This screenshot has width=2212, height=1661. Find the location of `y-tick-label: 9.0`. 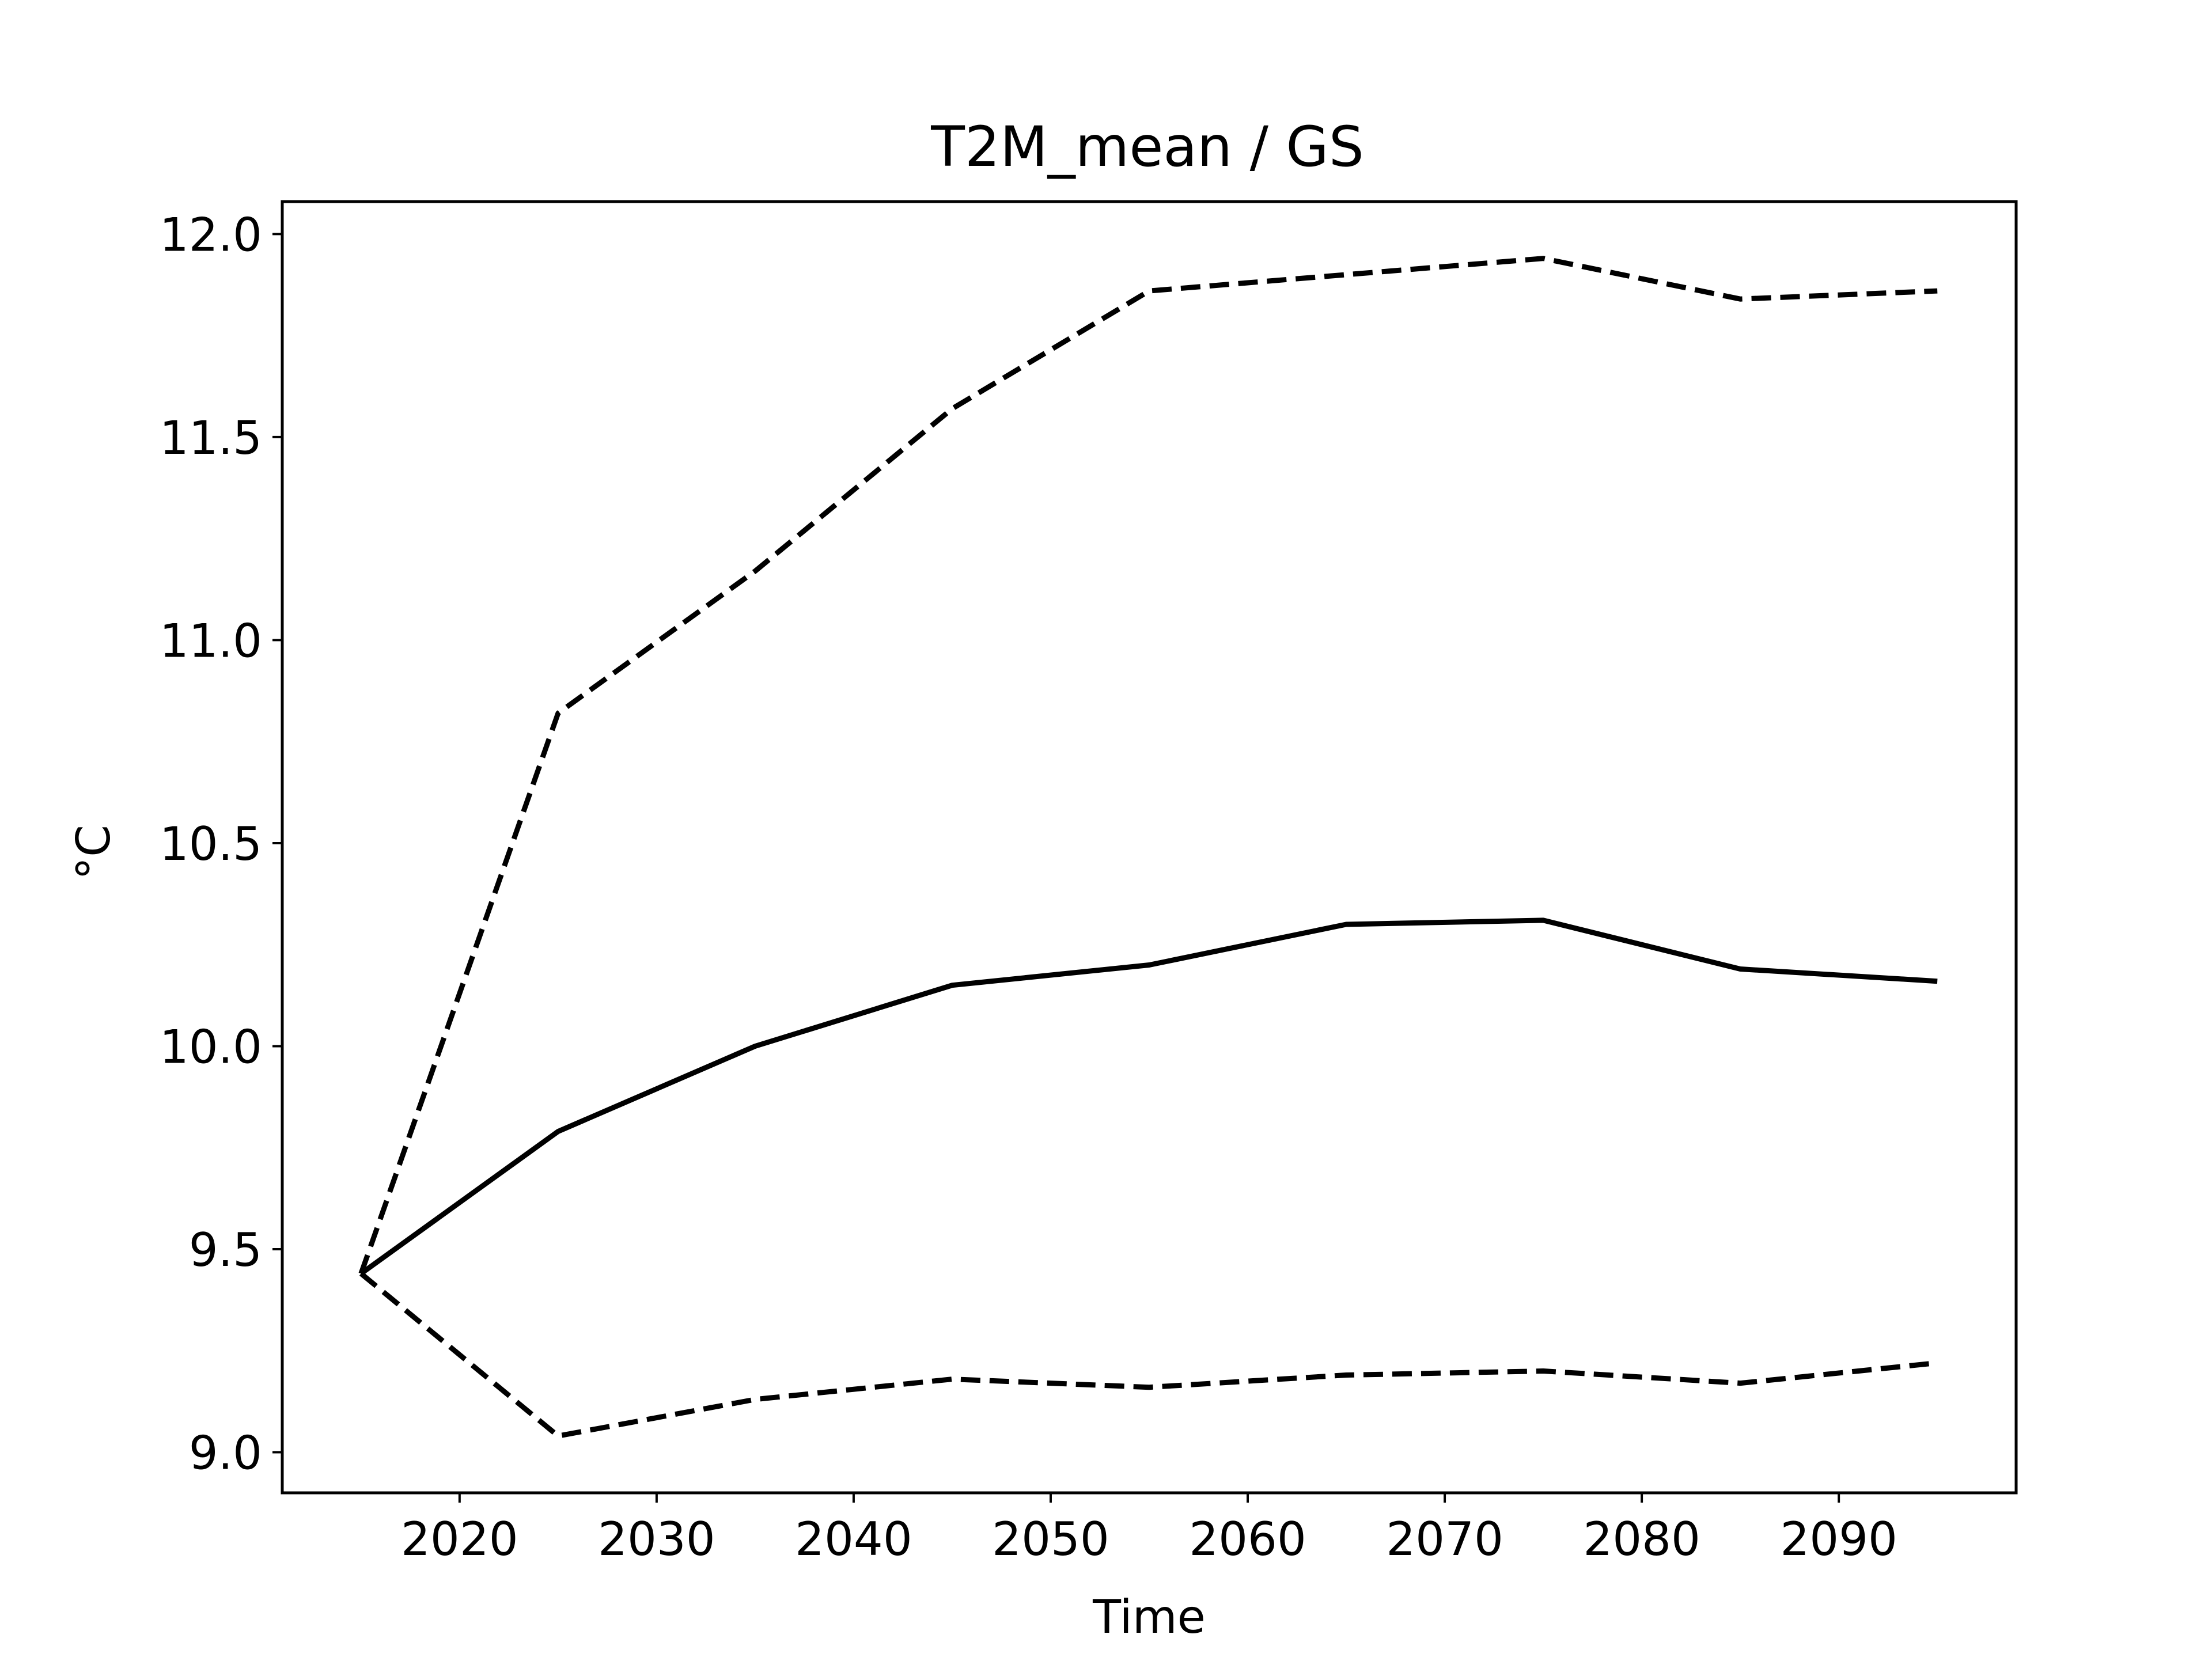

y-tick-label: 9.0 is located at coordinates (225, 1453).